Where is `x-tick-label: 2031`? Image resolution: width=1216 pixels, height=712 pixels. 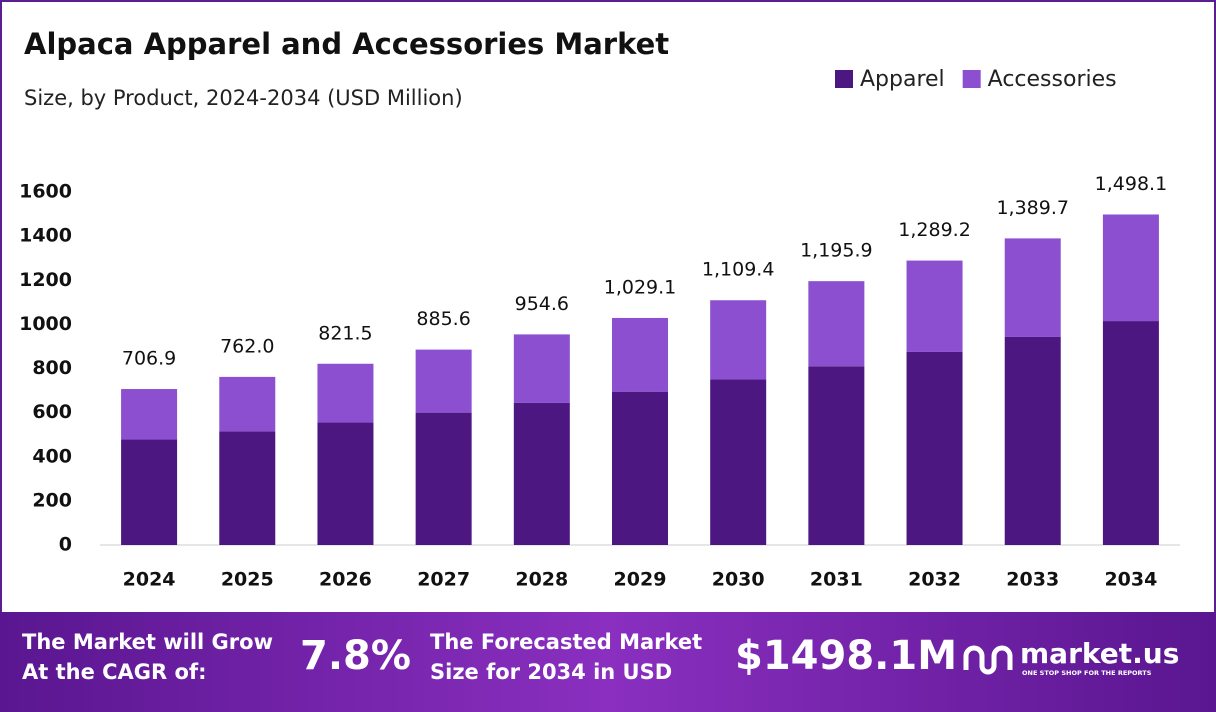
x-tick-label: 2031 is located at coordinates (836, 580).